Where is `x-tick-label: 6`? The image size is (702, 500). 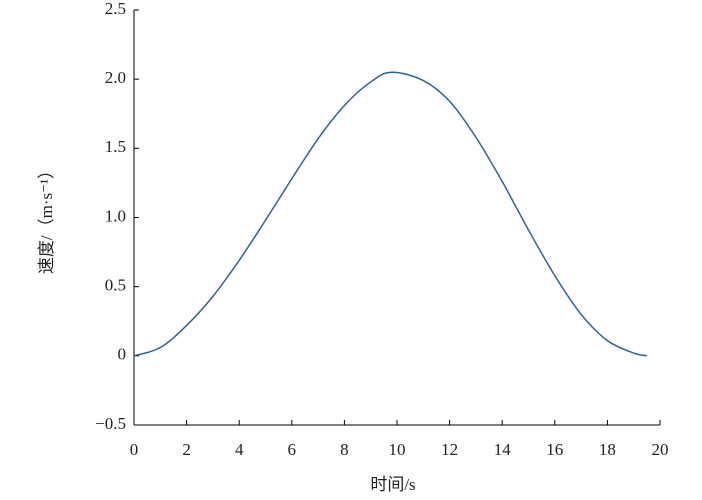 x-tick-label: 6 is located at coordinates (292, 449).